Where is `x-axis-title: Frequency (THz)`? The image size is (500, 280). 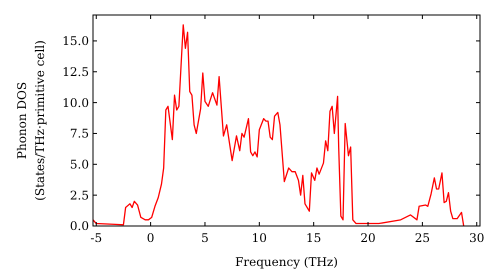
x-axis-title: Frequency (THz) is located at coordinates (286, 262).